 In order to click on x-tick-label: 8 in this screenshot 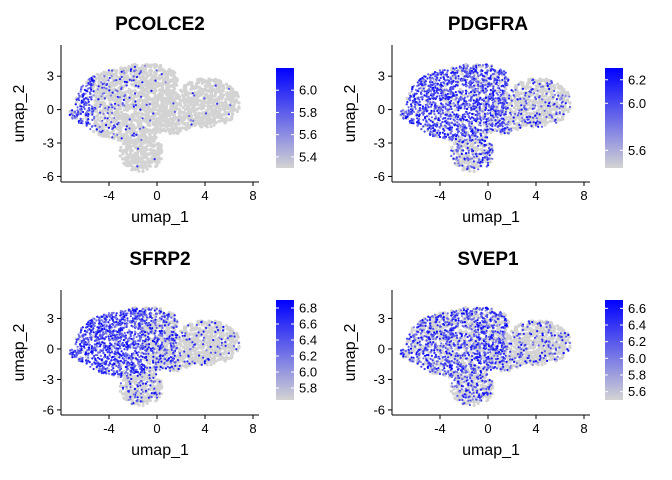, I will do `click(252, 195)`.